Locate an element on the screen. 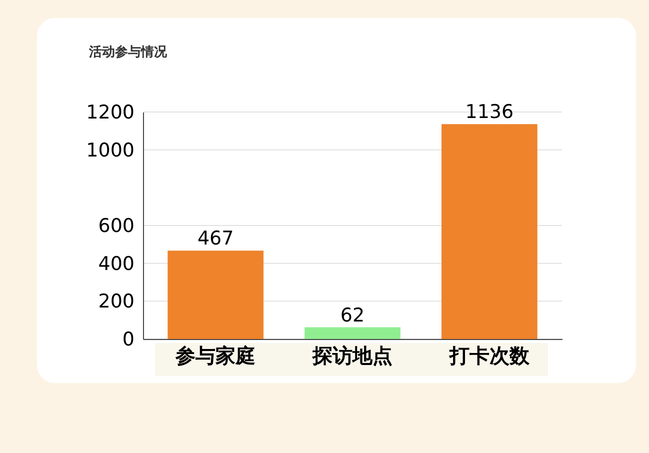 This screenshot has height=453, width=649. chart-title: 活动参与情况 is located at coordinates (128, 52).